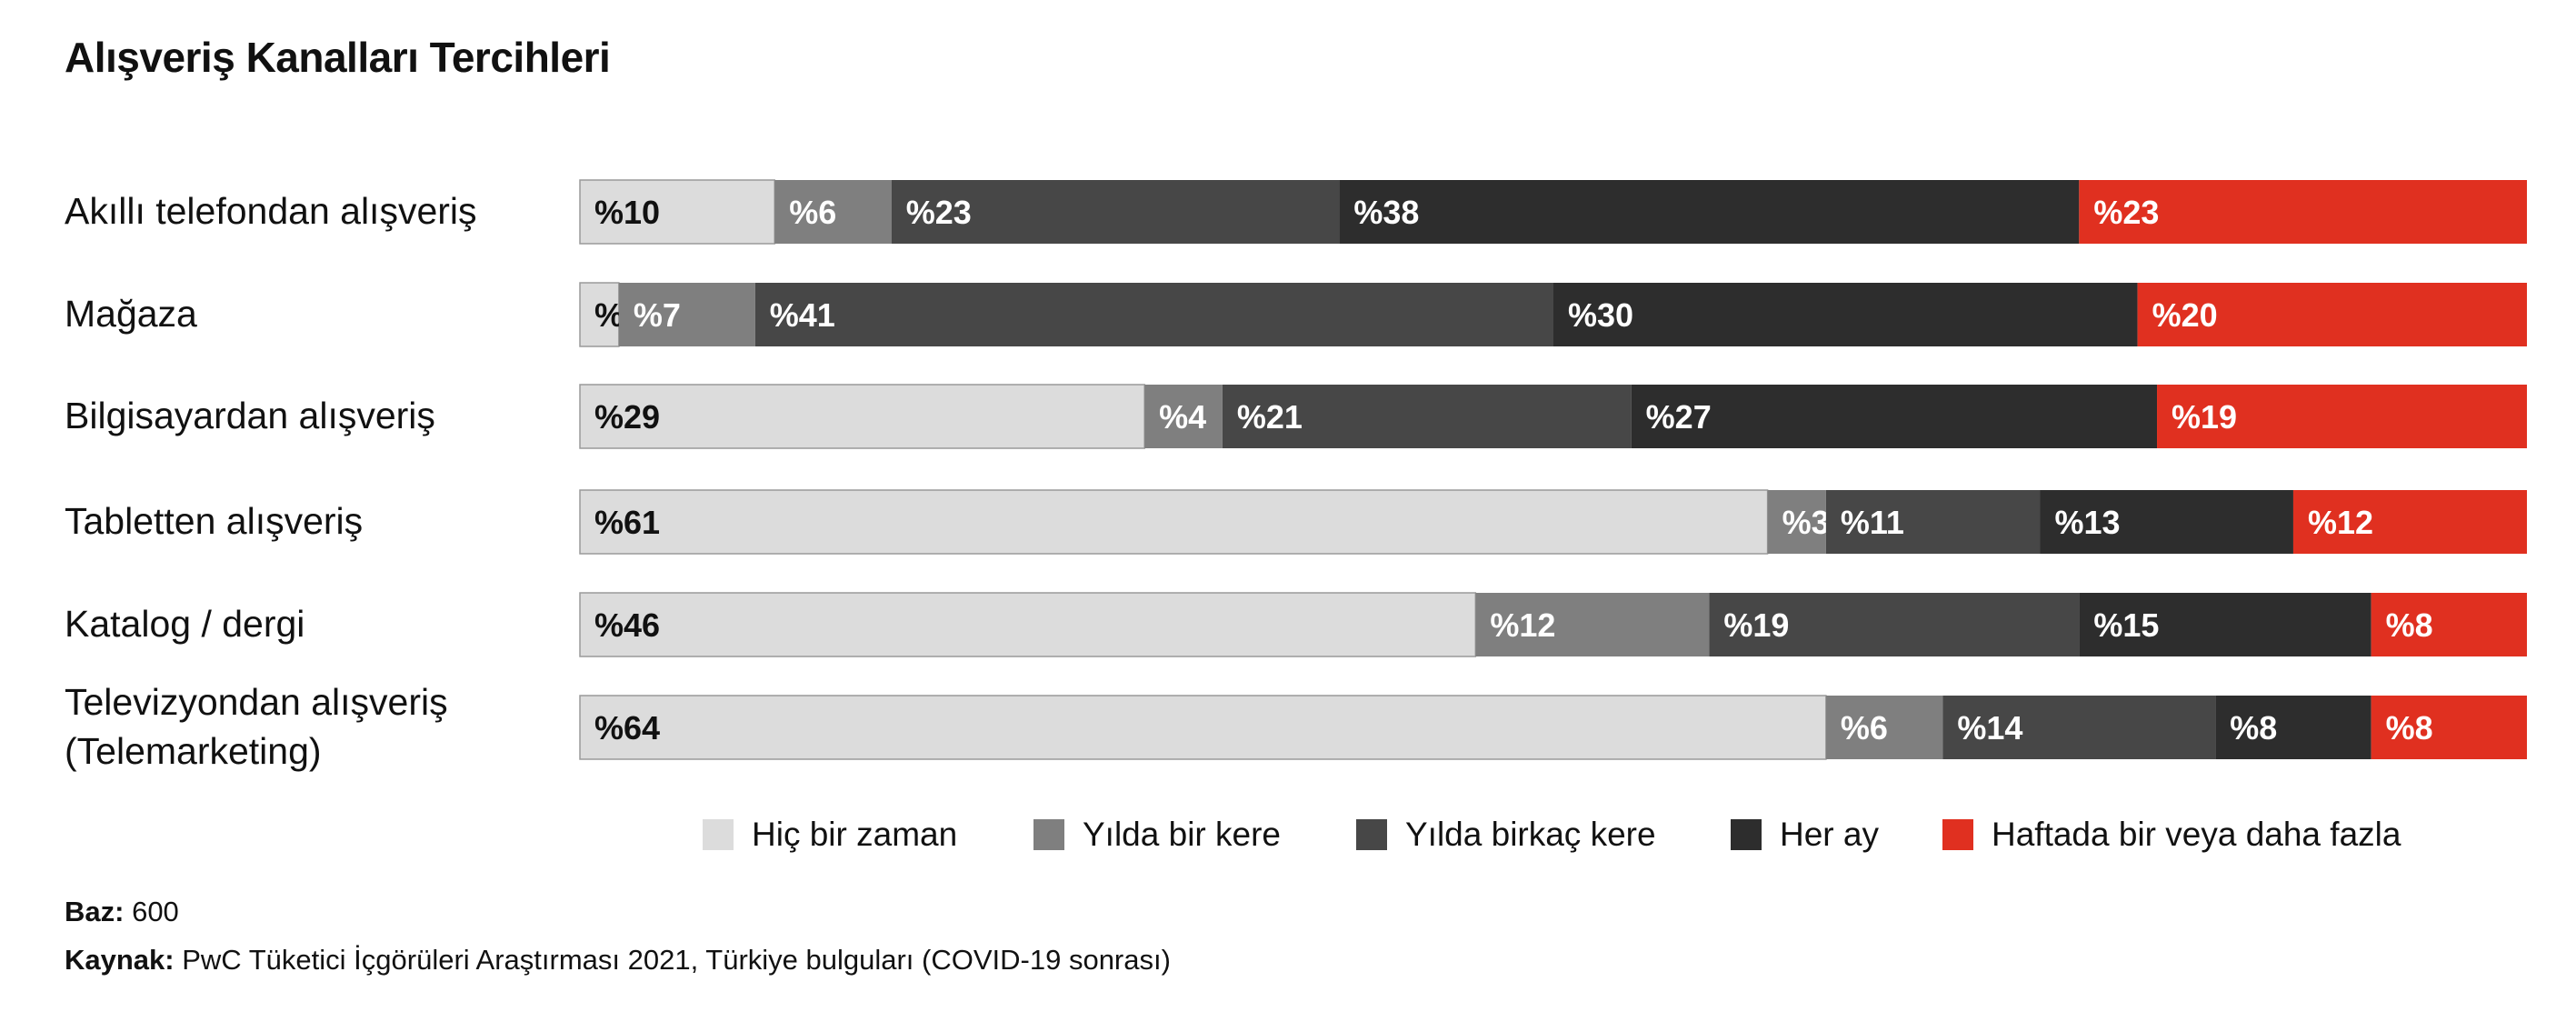 The image size is (2576, 1022). What do you see at coordinates (2185, 315) in the screenshot?
I see `bar-value-label: %20` at bounding box center [2185, 315].